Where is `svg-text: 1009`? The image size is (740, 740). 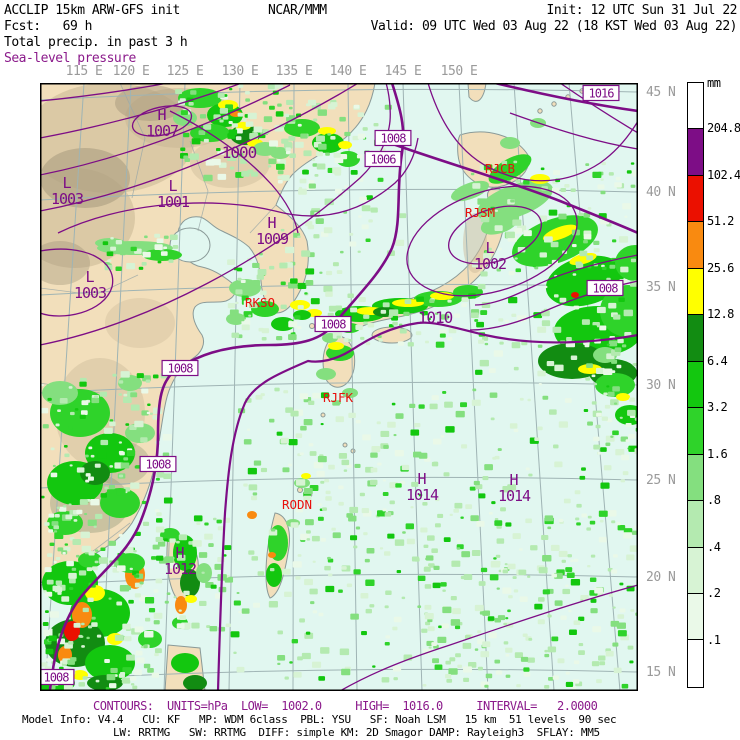
svg-text: 1009 is located at coordinates (272, 239).